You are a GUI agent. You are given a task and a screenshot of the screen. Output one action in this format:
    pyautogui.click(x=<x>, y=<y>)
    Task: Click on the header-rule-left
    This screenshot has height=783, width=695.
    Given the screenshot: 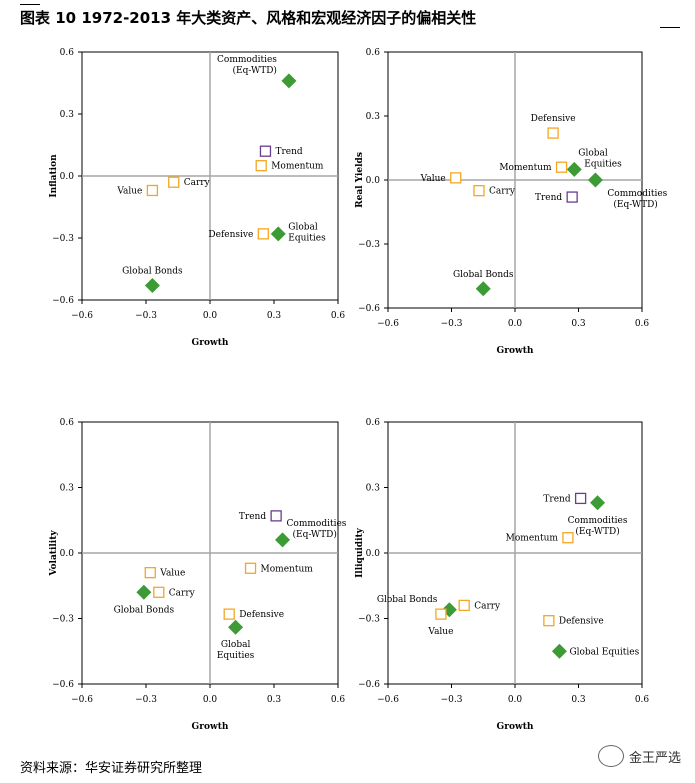 What is the action you would take?
    pyautogui.click(x=30, y=4)
    